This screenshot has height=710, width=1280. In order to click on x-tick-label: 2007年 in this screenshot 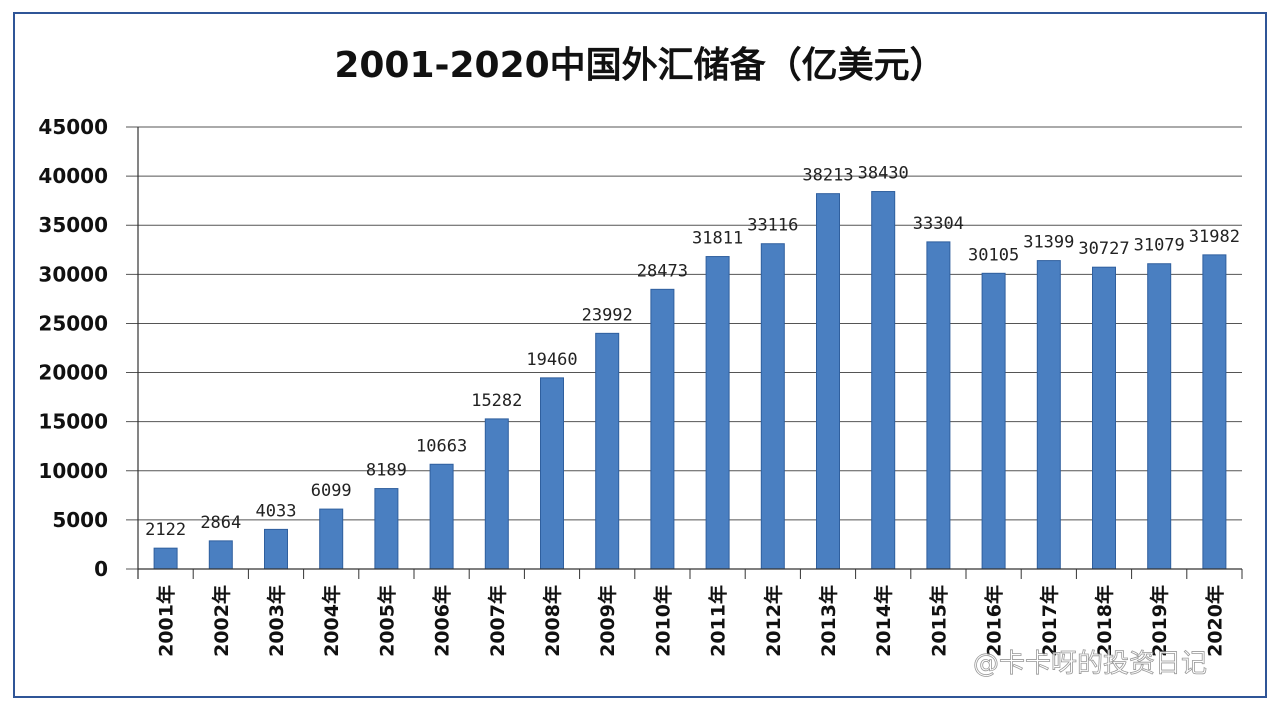, I will do `click(497, 621)`.